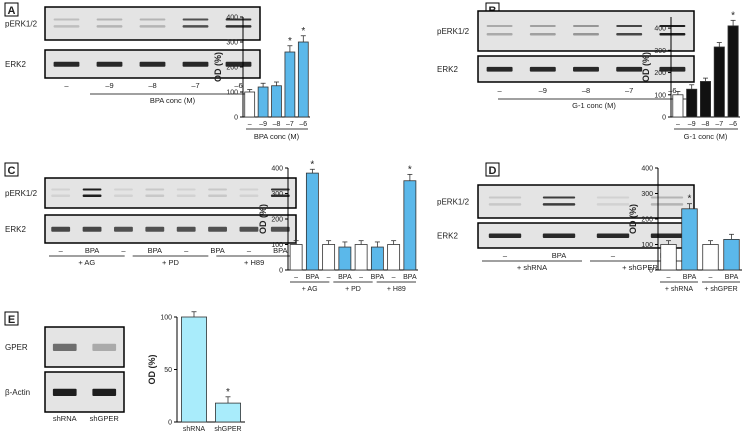  What do you see at coordinates (353, 289) in the screenshot?
I see `x-group-label: + PD` at bounding box center [353, 289].